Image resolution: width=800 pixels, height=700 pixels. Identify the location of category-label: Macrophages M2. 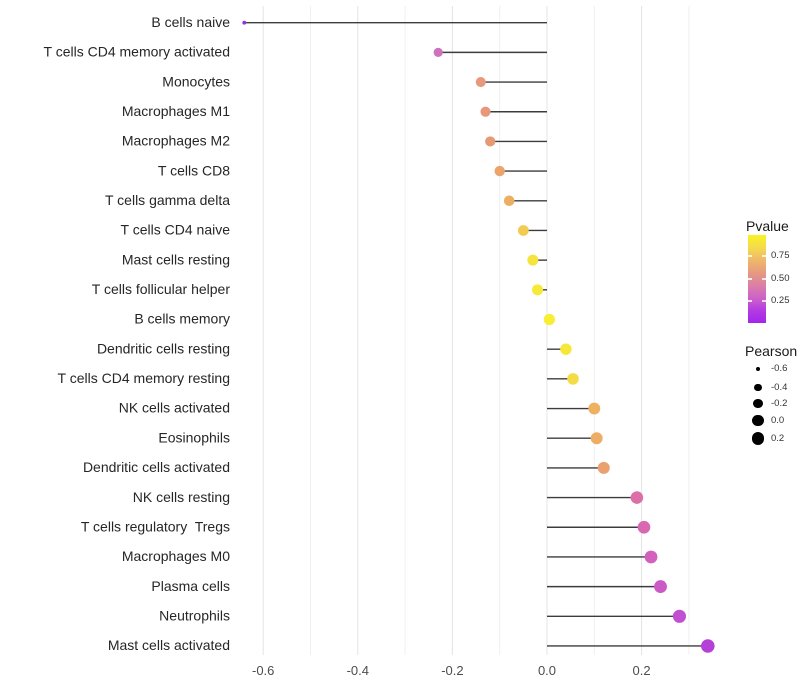
(176, 141).